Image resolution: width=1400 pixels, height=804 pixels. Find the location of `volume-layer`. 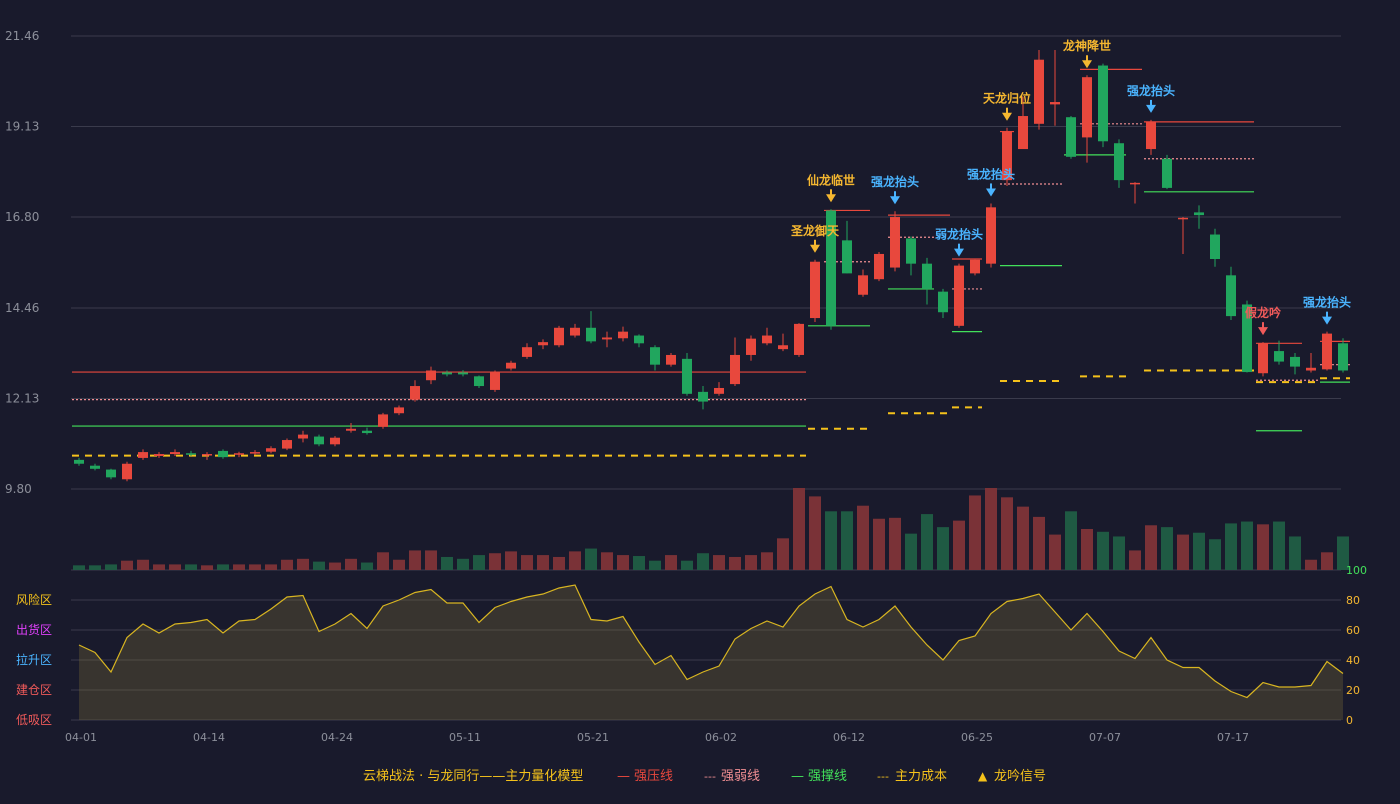

volume-layer is located at coordinates (711, 529).